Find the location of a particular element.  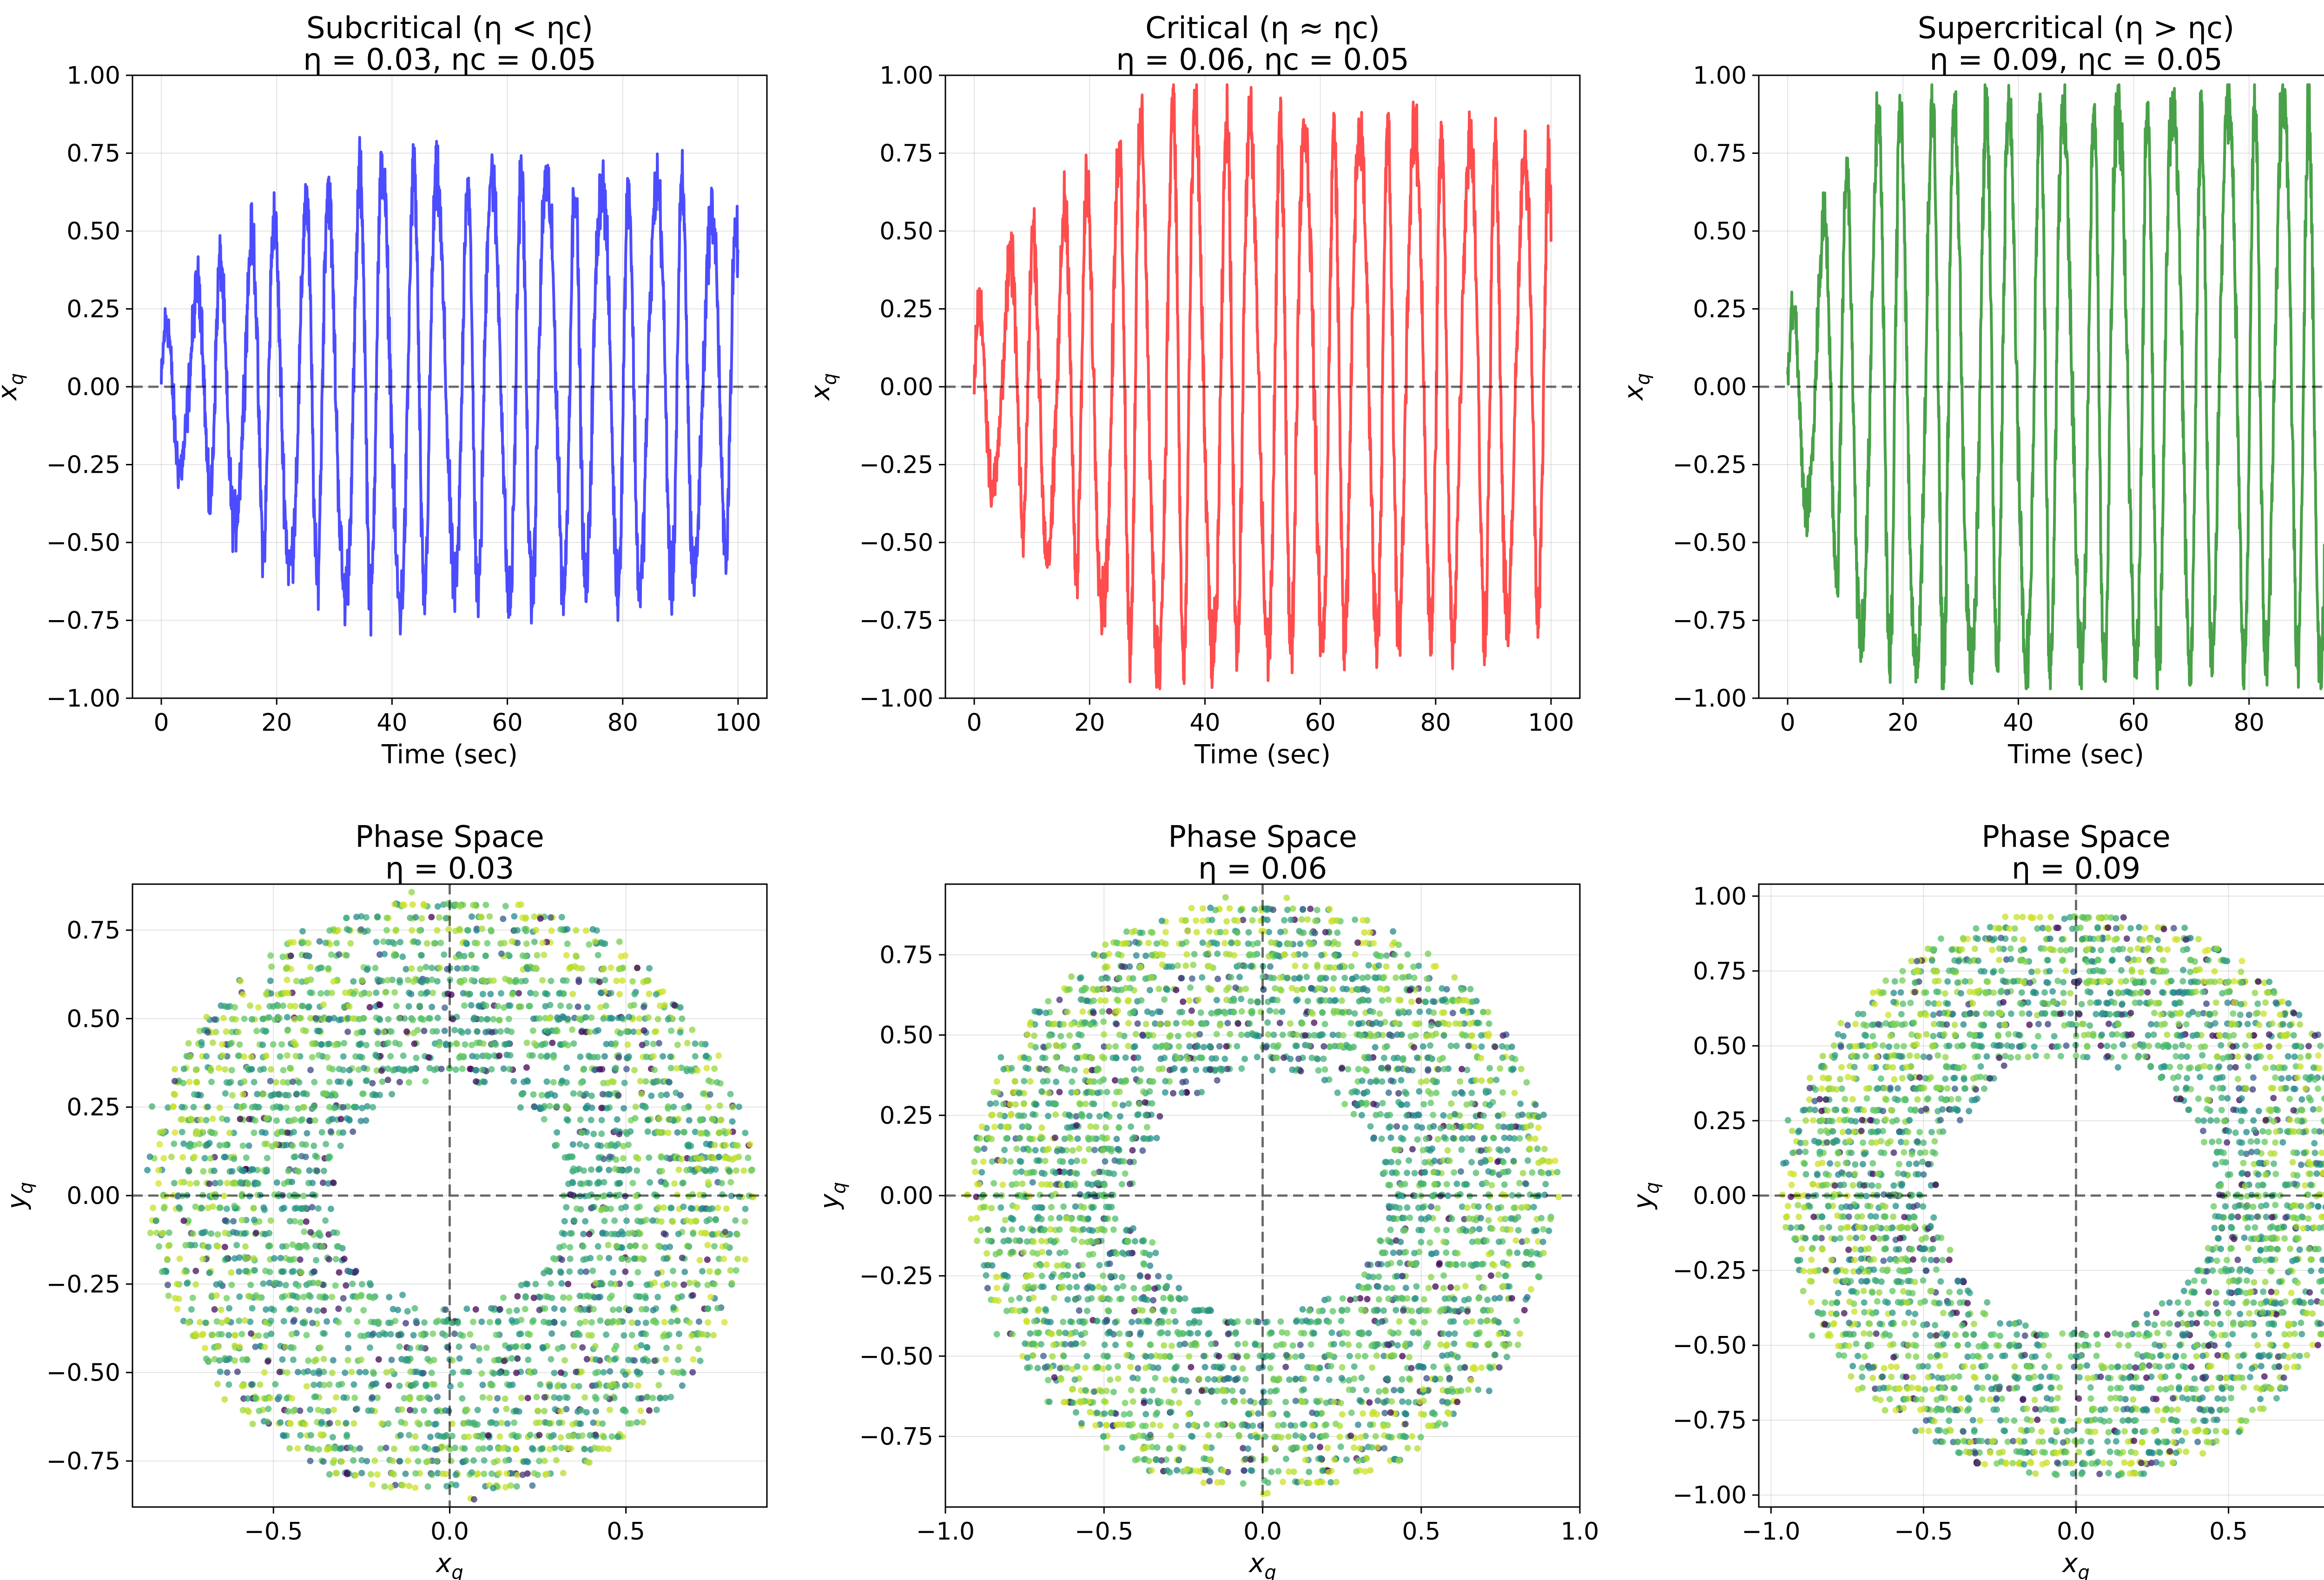

y-tick-label: −0.75 is located at coordinates (83, 1461).